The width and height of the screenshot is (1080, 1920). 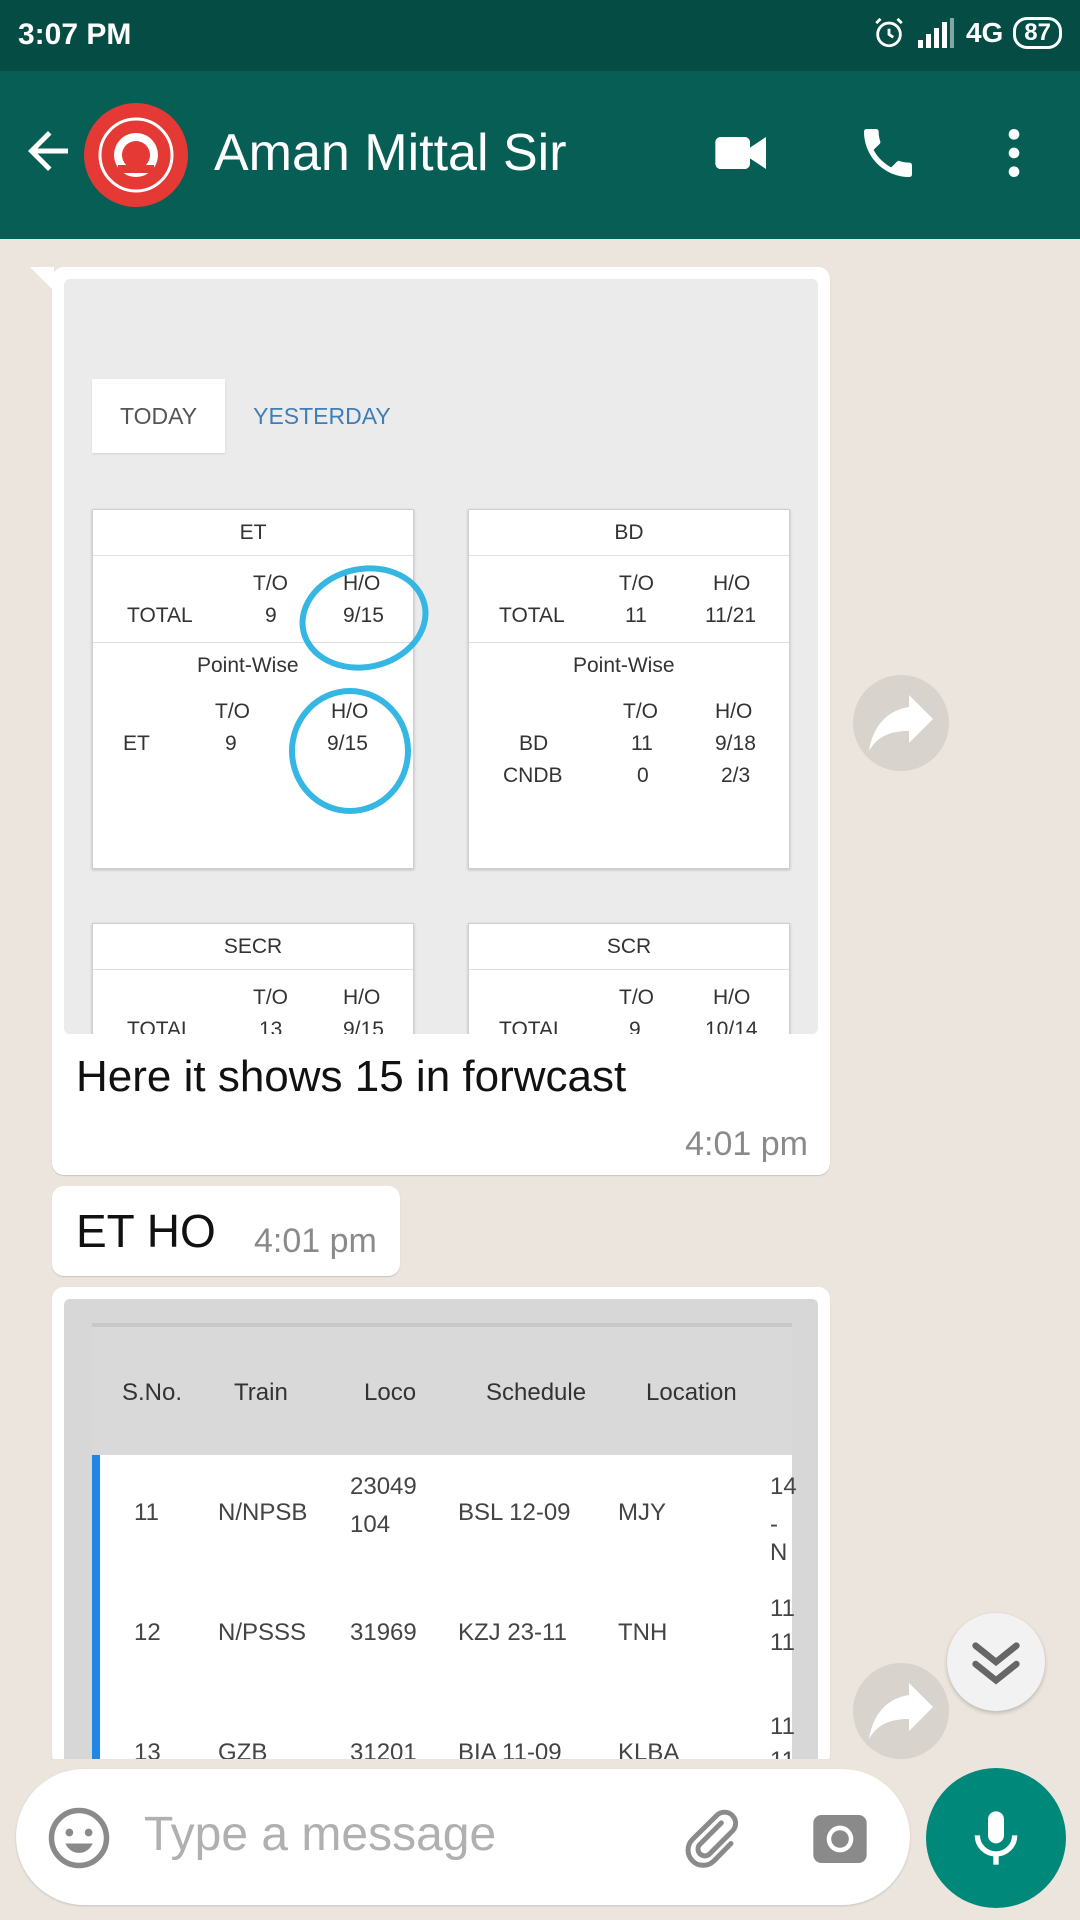 I want to click on battery-indicator: 87, so click(x=1037, y=33).